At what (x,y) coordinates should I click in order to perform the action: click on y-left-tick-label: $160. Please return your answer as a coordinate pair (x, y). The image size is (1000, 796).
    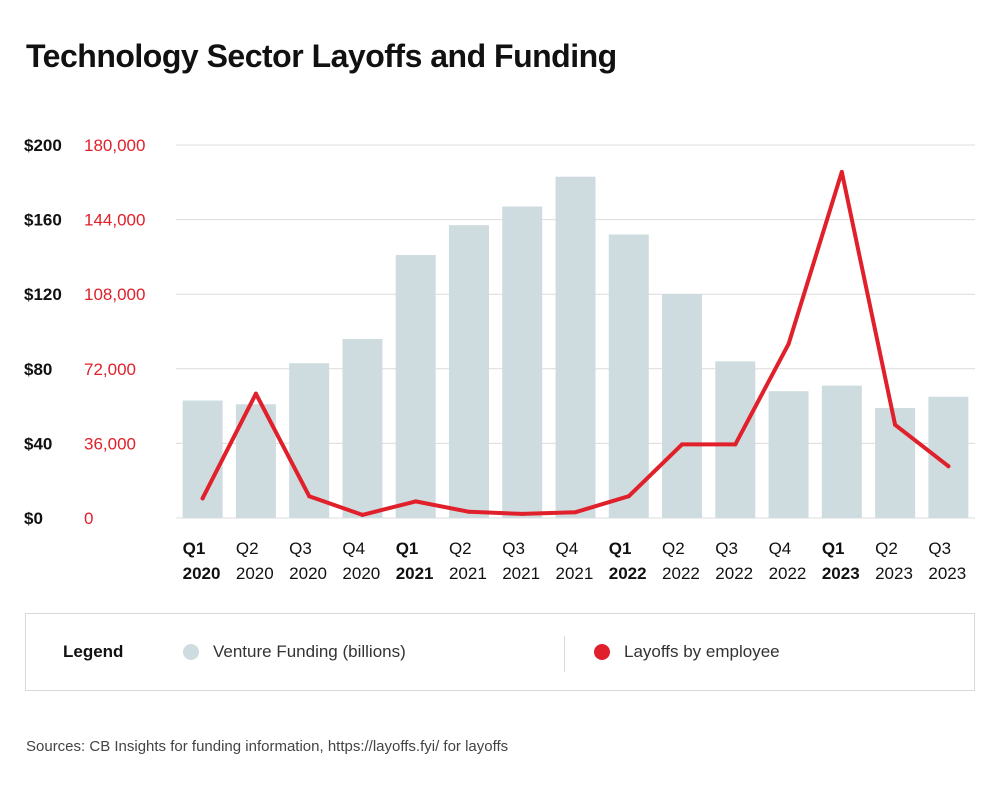
    Looking at the image, I should click on (43, 220).